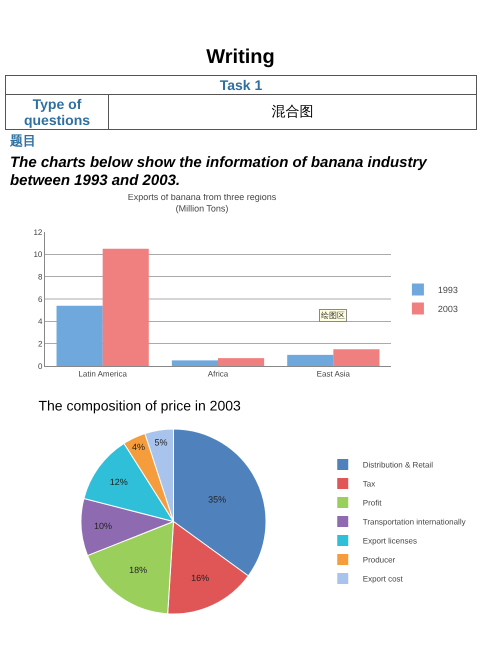 This screenshot has height=648, width=481. I want to click on y-tick-label: 2, so click(40, 343).